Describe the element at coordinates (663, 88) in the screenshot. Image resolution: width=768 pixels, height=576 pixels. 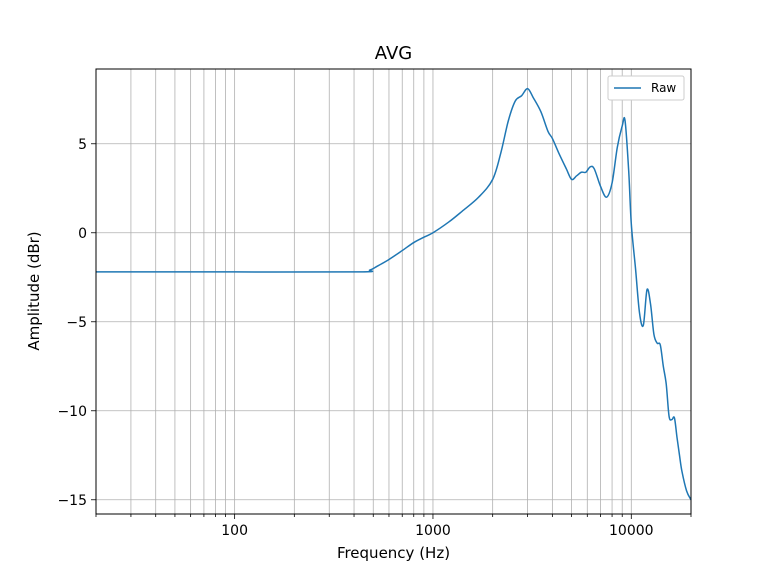
I see `legend-label-raw: Raw` at that location.